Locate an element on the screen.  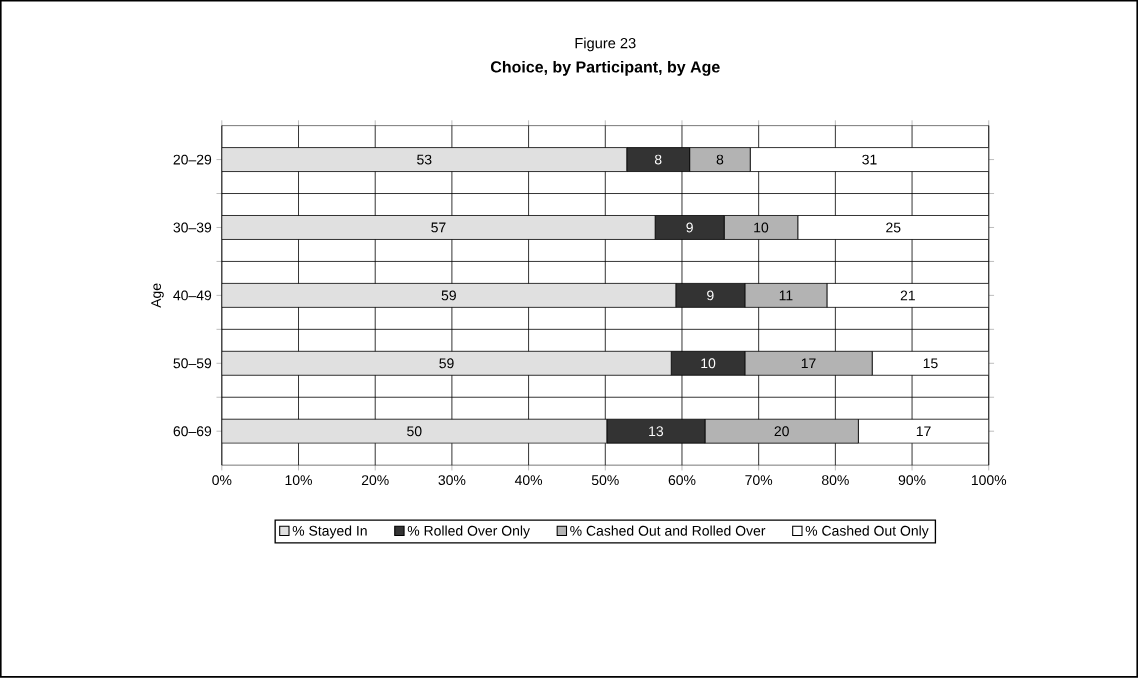
legend-label: % Cashed Out and Rolled Over is located at coordinates (668, 530).